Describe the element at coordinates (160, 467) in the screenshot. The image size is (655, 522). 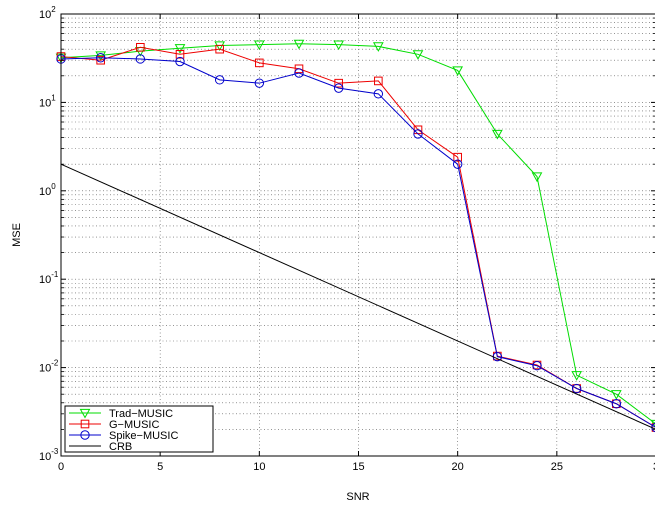
I see `x-tick-label: 5` at that location.